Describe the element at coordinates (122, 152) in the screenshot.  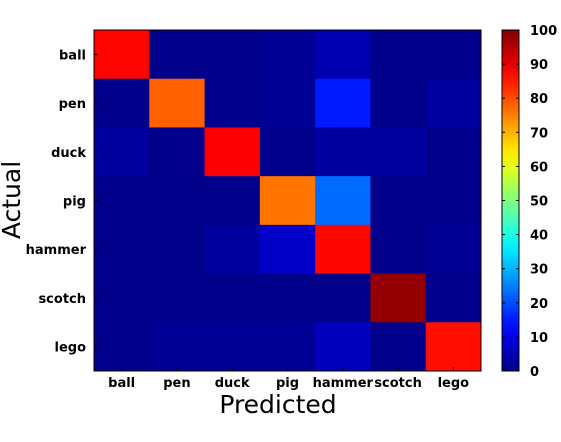
I see `heatmap-cell-duck-ball` at that location.